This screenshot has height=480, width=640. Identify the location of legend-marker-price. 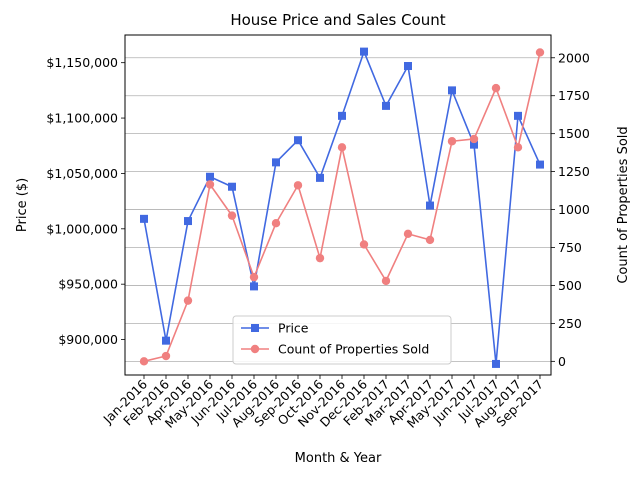
(255, 328).